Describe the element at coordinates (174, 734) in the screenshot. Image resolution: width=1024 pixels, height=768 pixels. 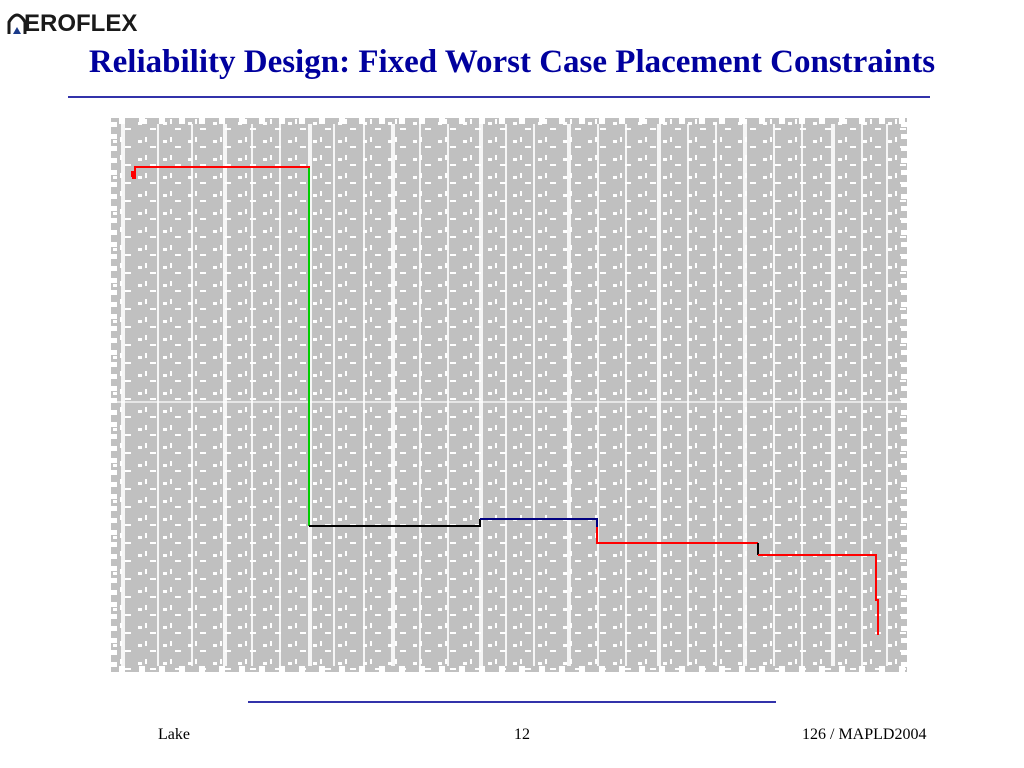
I see `footer-author: Lake` at that location.